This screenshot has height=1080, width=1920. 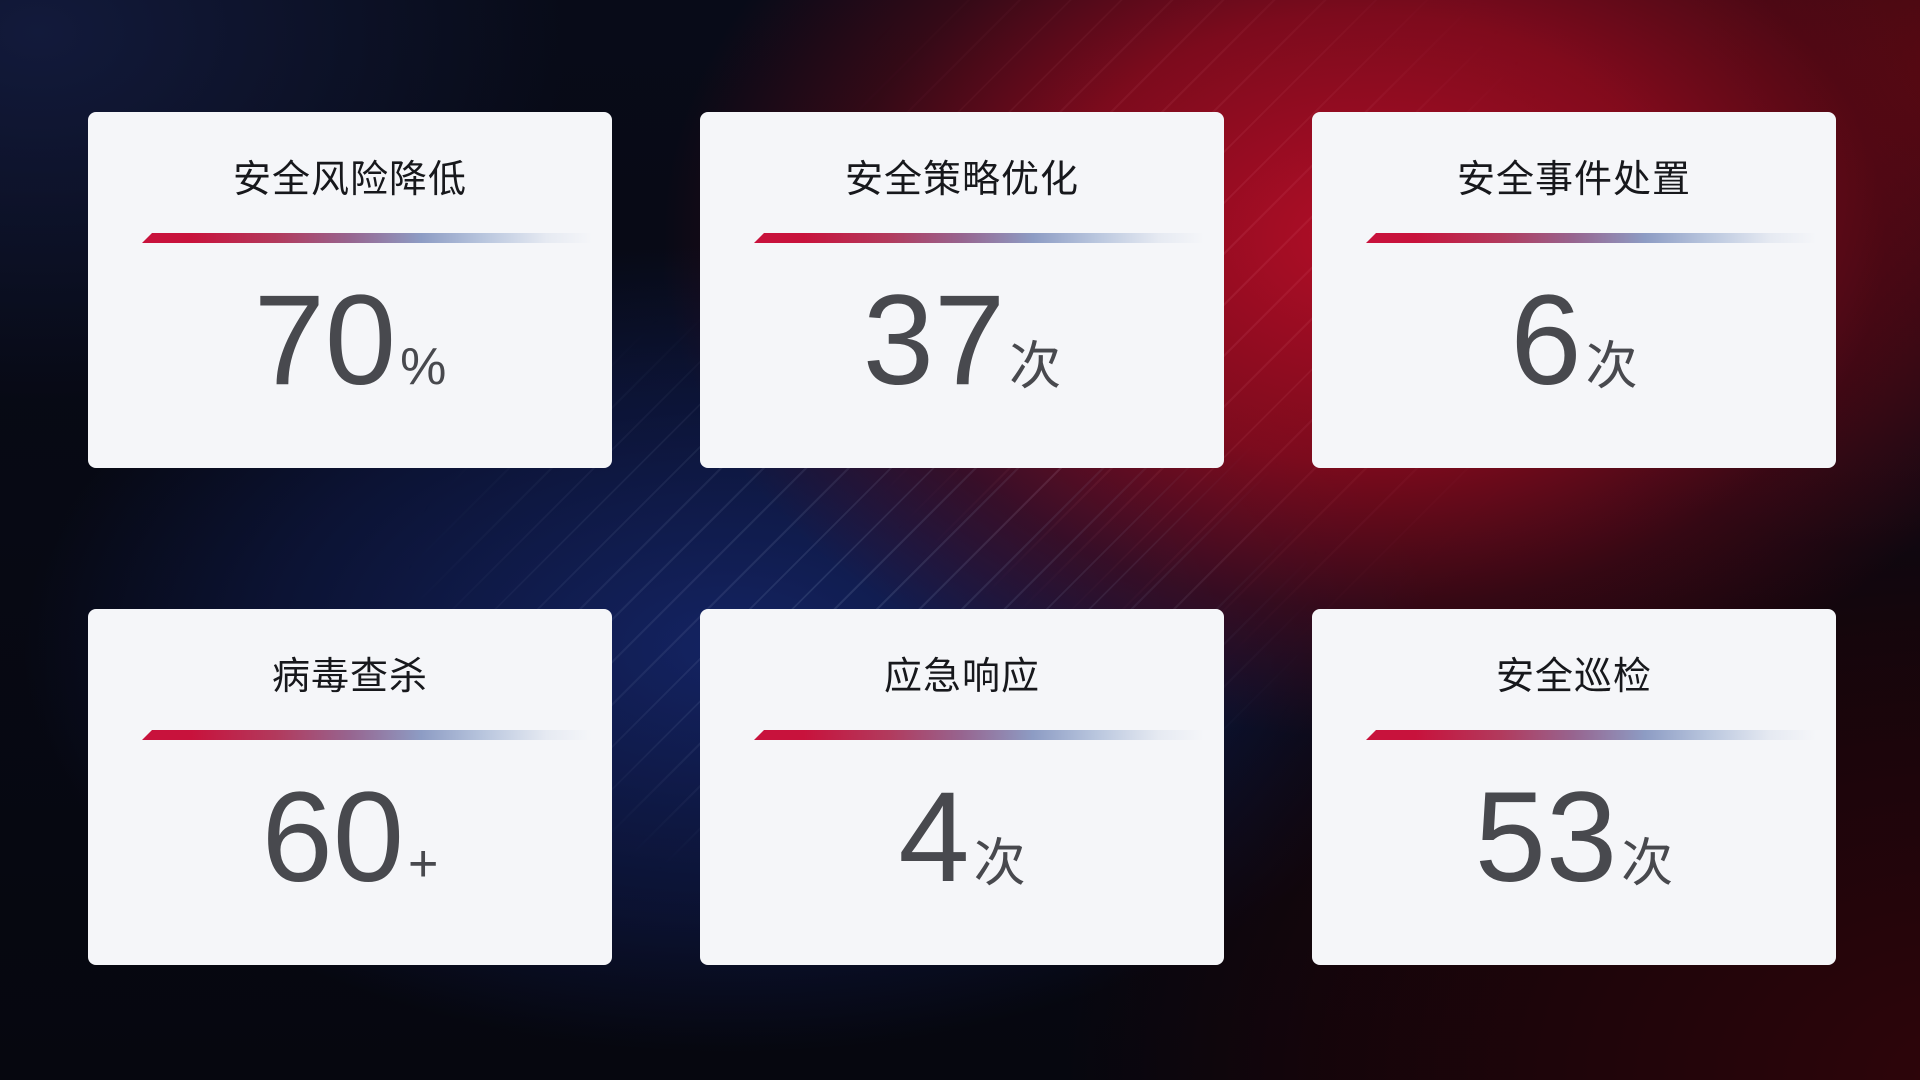 I want to click on stat: 53 次, so click(x=1574, y=838).